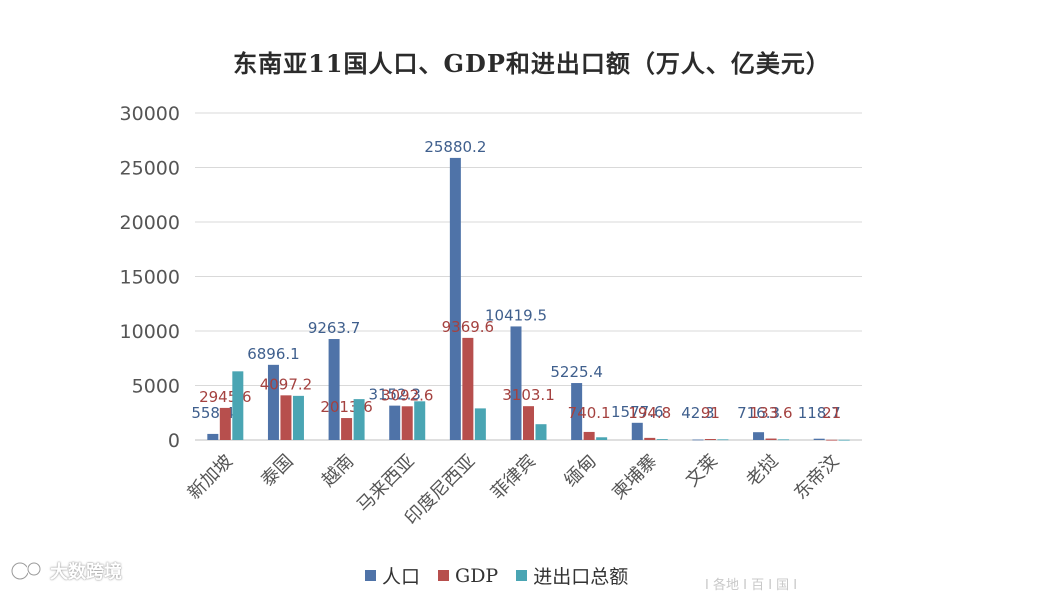 Image resolution: width=1064 pixels, height=593 pixels. Describe the element at coordinates (401, 577) in the screenshot. I see `legend-label-population: 人口` at that location.